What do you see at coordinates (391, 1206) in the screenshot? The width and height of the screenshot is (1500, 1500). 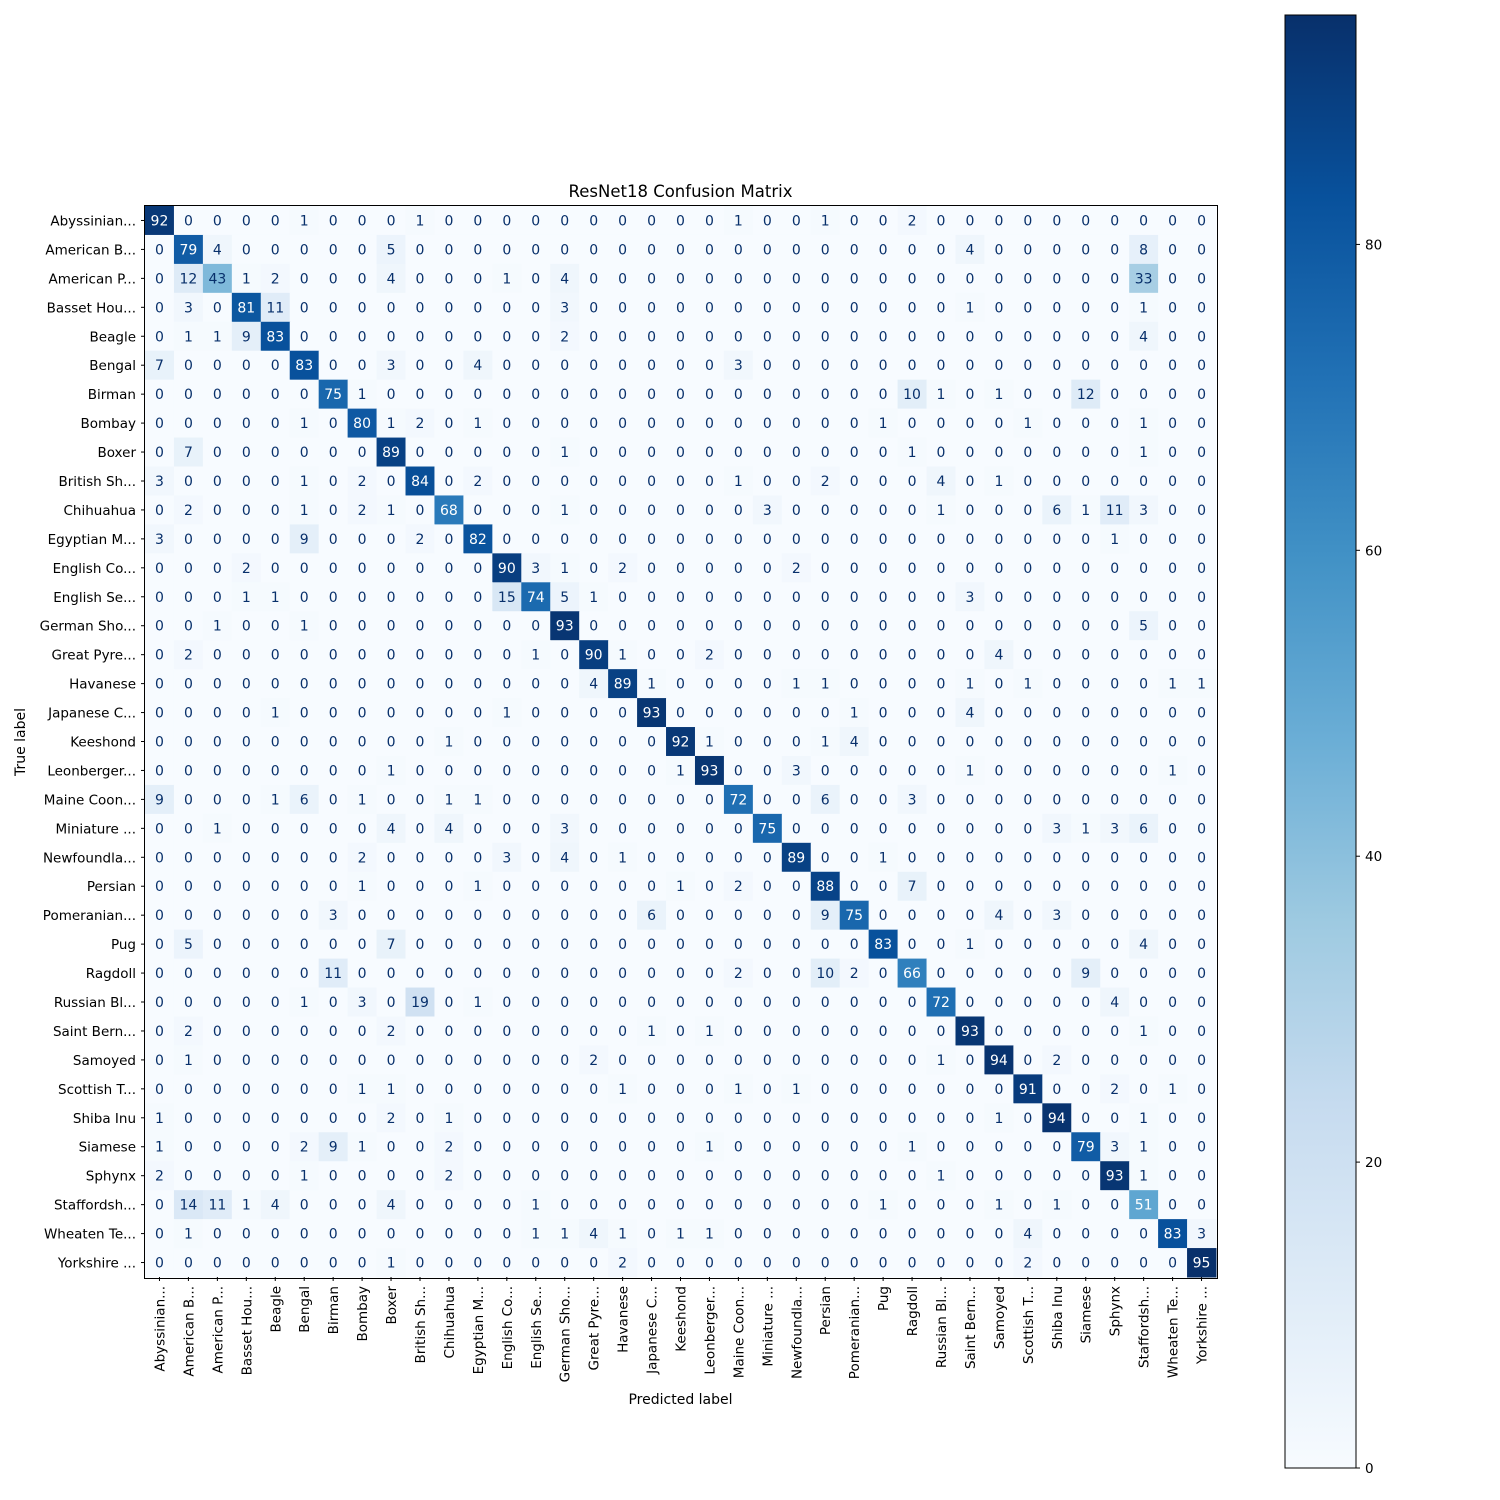 I see `cell-value: 4` at bounding box center [391, 1206].